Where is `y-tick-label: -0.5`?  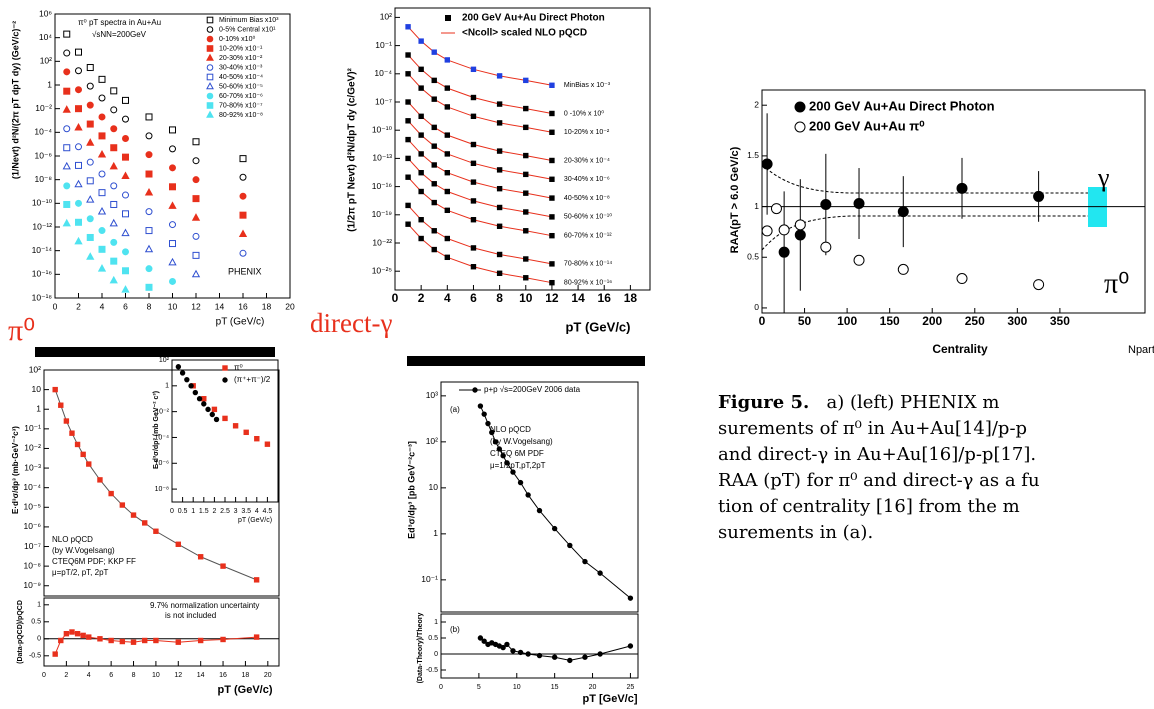 y-tick-label: -0.5 is located at coordinates (35, 656).